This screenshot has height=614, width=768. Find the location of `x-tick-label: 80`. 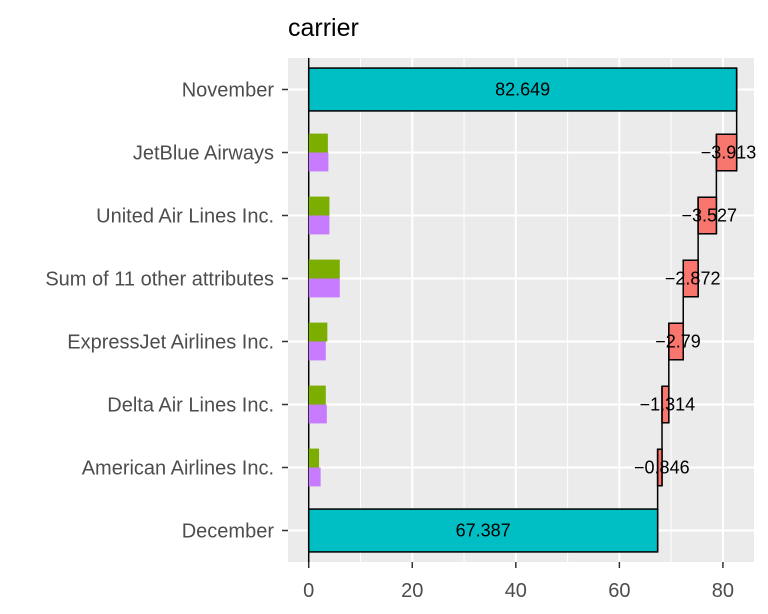

x-tick-label: 80 is located at coordinates (723, 591).